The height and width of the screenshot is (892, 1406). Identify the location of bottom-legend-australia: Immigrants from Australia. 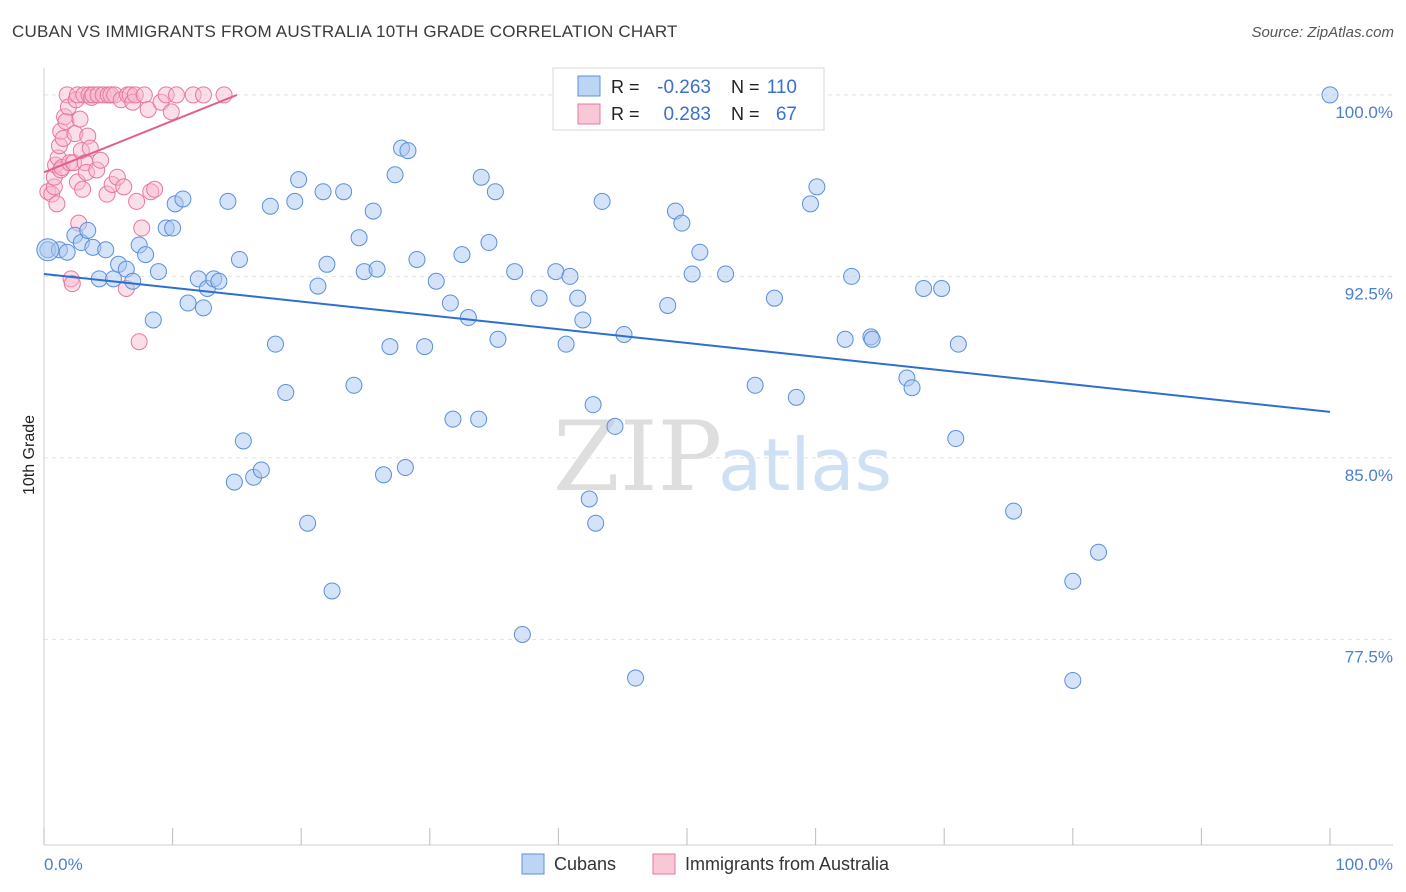
(787, 864).